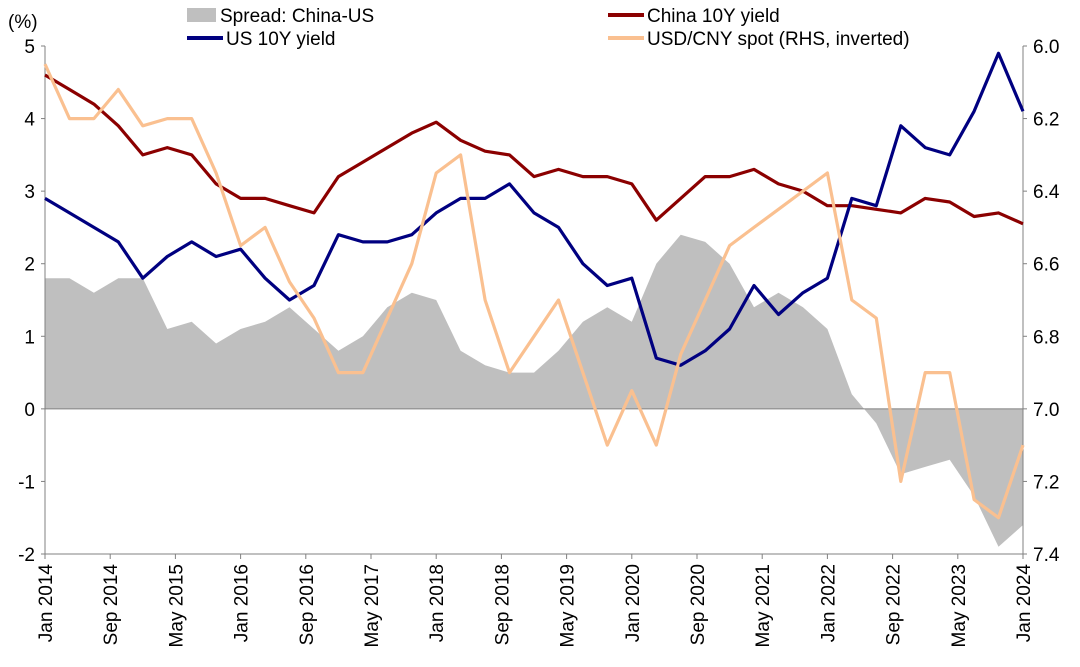  Describe the element at coordinates (281, 39) in the screenshot. I see `legend-label: US 10Y yield` at that location.